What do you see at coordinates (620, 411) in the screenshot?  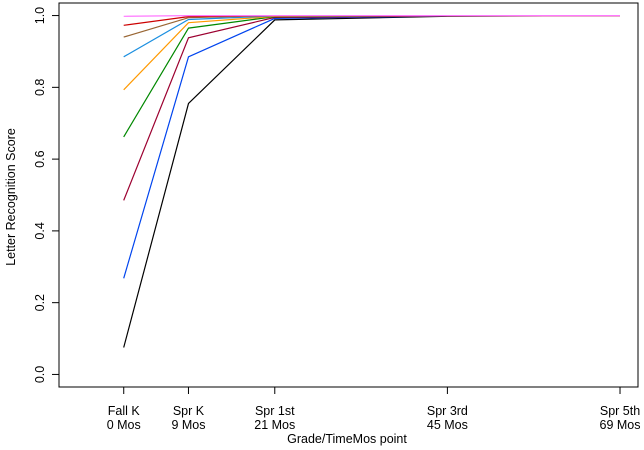 I see `x-tick-label-grade: Spr 5th` at bounding box center [620, 411].